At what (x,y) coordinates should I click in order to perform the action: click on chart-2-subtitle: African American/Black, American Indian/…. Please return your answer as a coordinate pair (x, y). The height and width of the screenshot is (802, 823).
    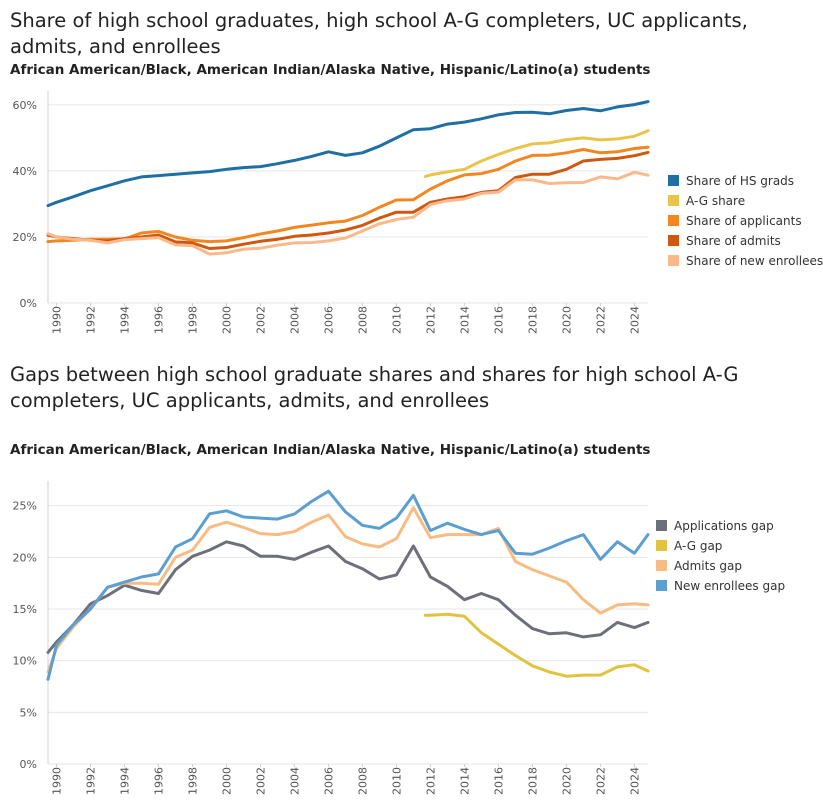
    Looking at the image, I should click on (330, 450).